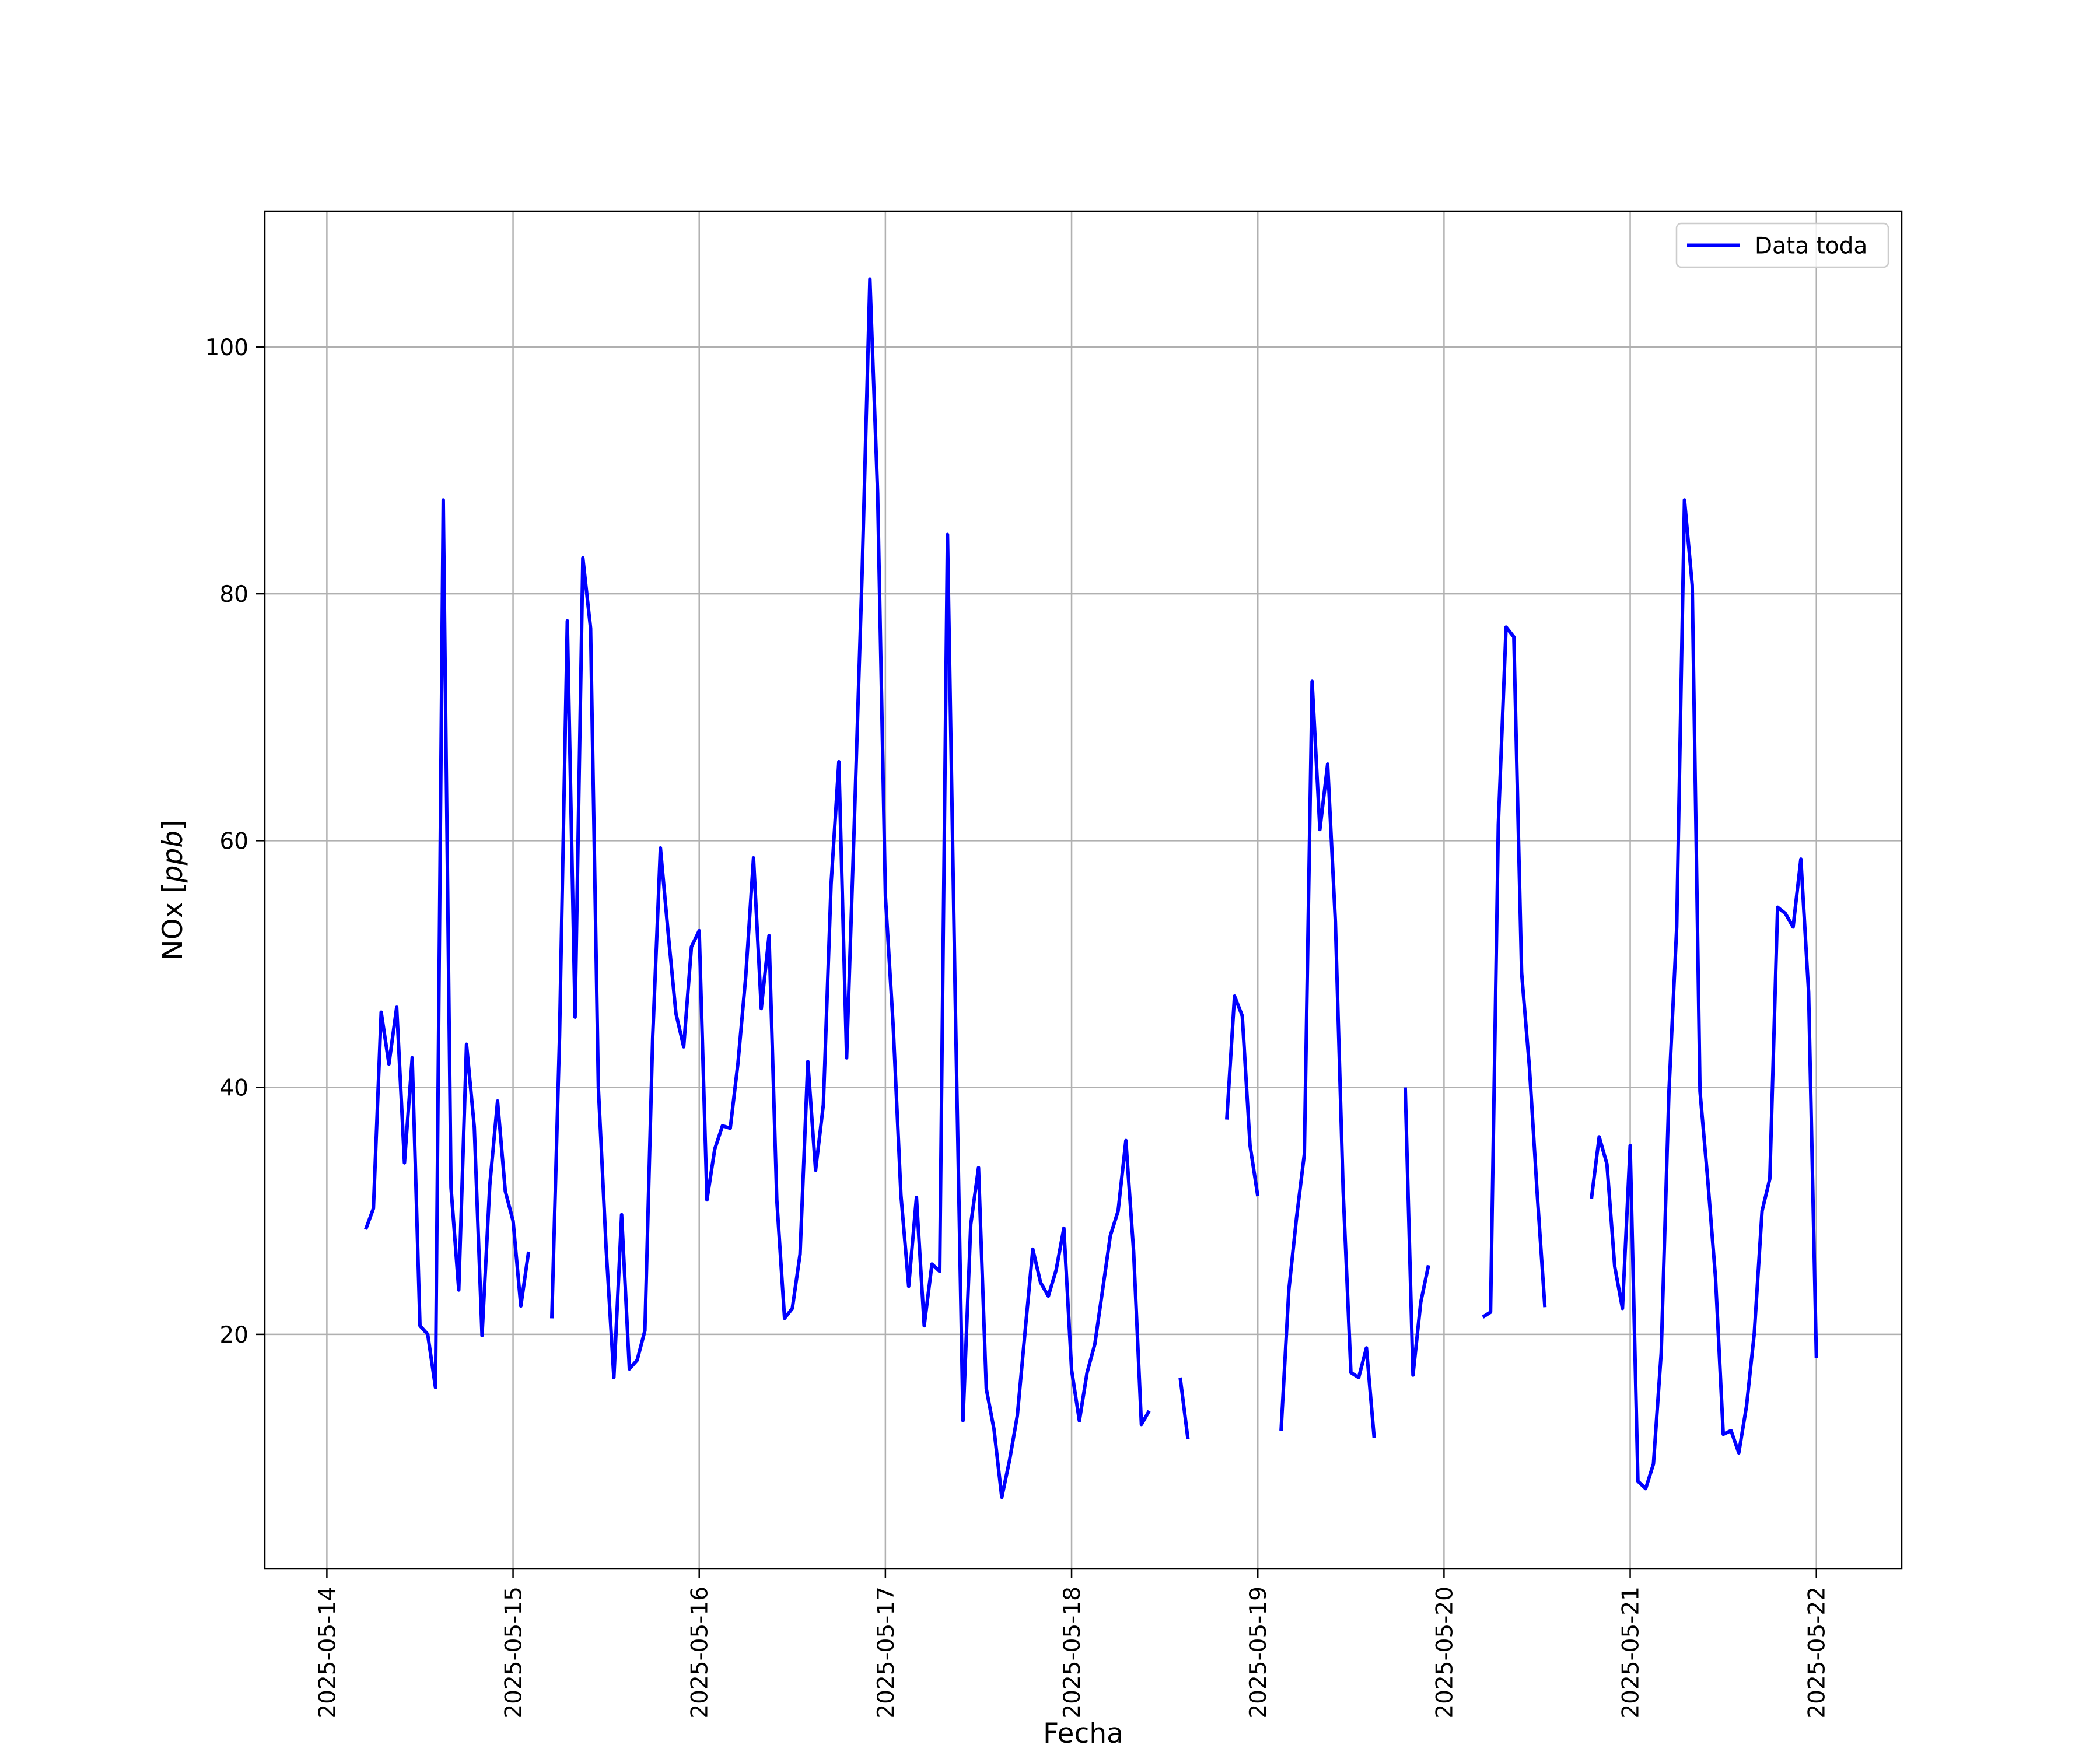 This screenshot has width=2100, height=1752. I want to click on x-axis-label: Fecha, so click(1083, 1734).